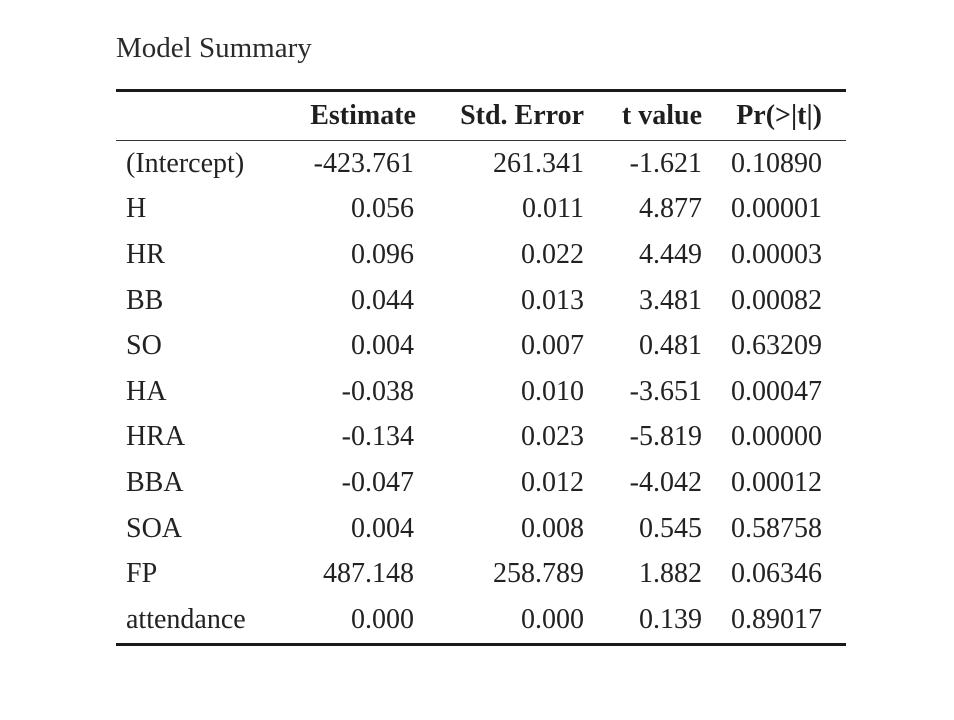 Image resolution: width=954 pixels, height=720 pixels. Describe the element at coordinates (665, 437) in the screenshot. I see `row-t-value: -5.819` at that location.